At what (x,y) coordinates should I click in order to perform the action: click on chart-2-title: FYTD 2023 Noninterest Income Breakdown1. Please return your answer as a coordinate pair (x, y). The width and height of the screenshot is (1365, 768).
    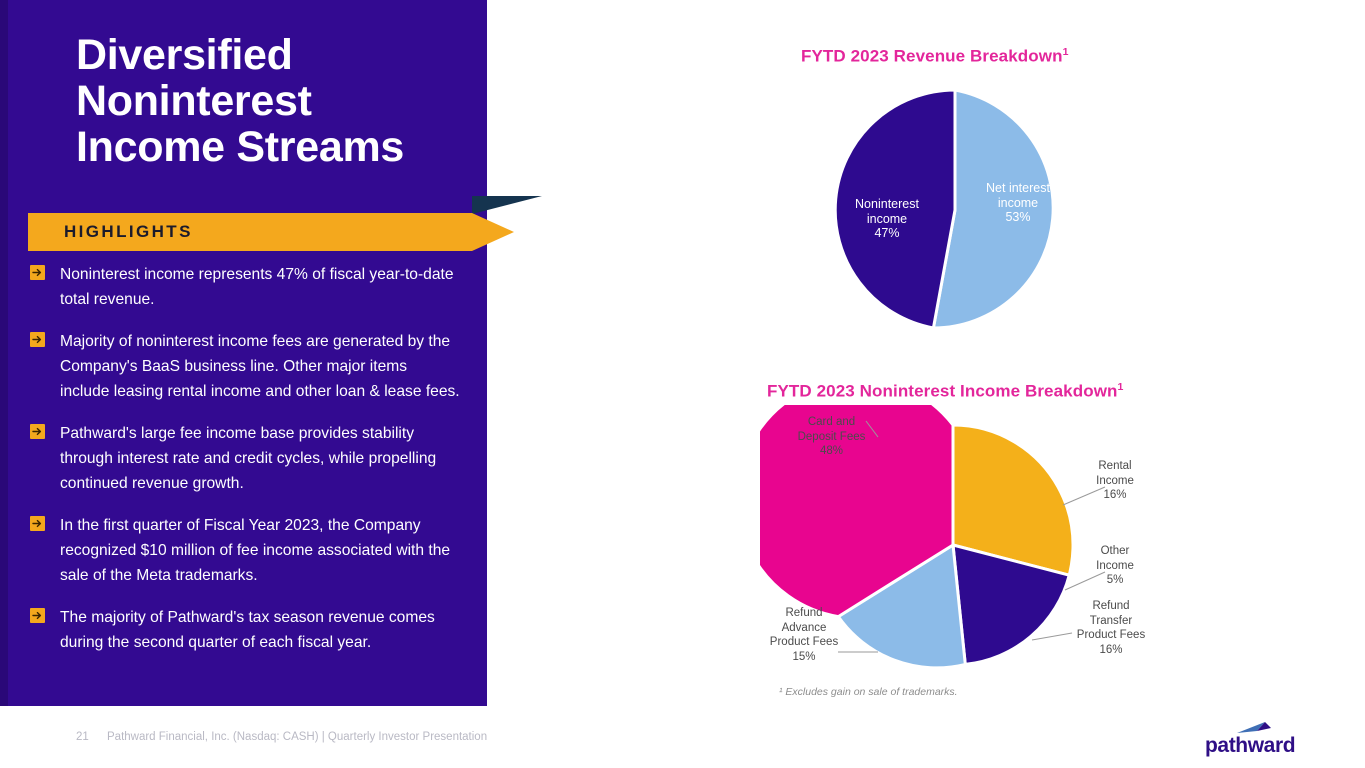
    Looking at the image, I should click on (945, 391).